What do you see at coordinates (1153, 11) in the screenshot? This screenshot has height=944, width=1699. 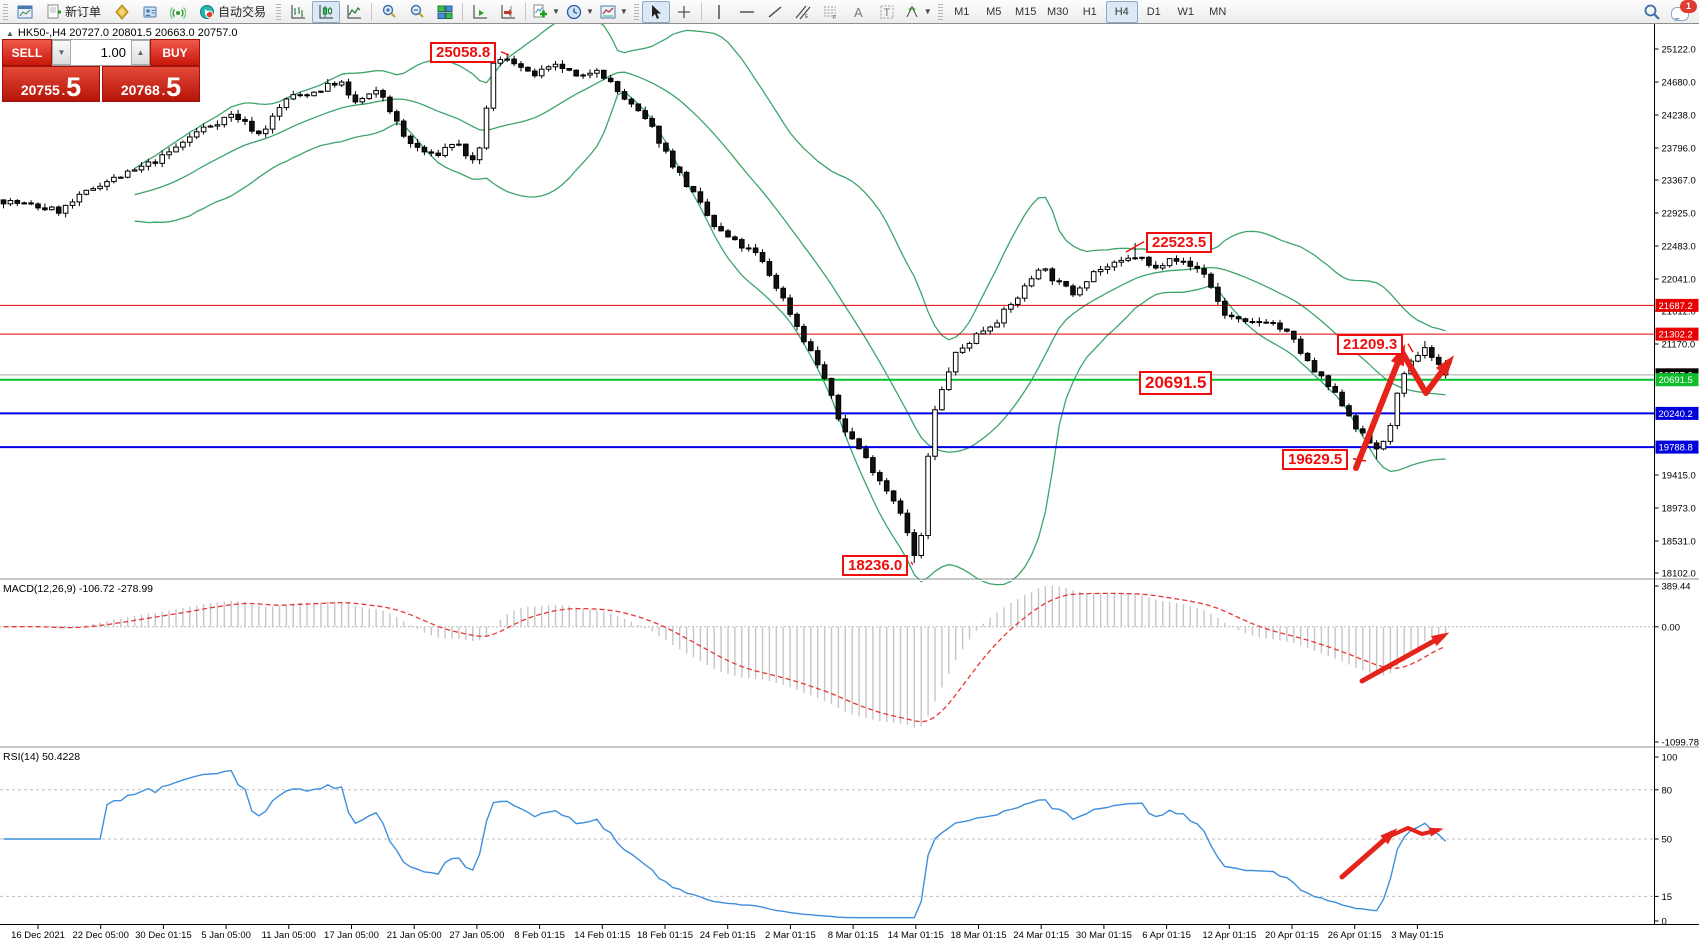 I see `timeframe-D1: D1` at bounding box center [1153, 11].